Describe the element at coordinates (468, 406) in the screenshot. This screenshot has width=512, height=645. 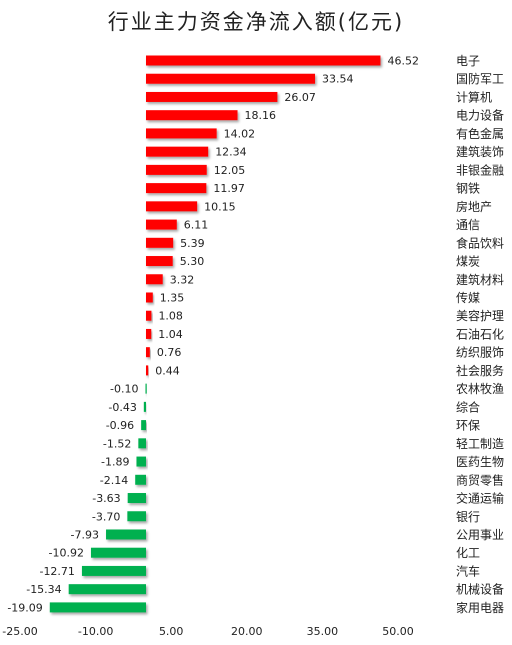
I see `category-label: 综合` at that location.